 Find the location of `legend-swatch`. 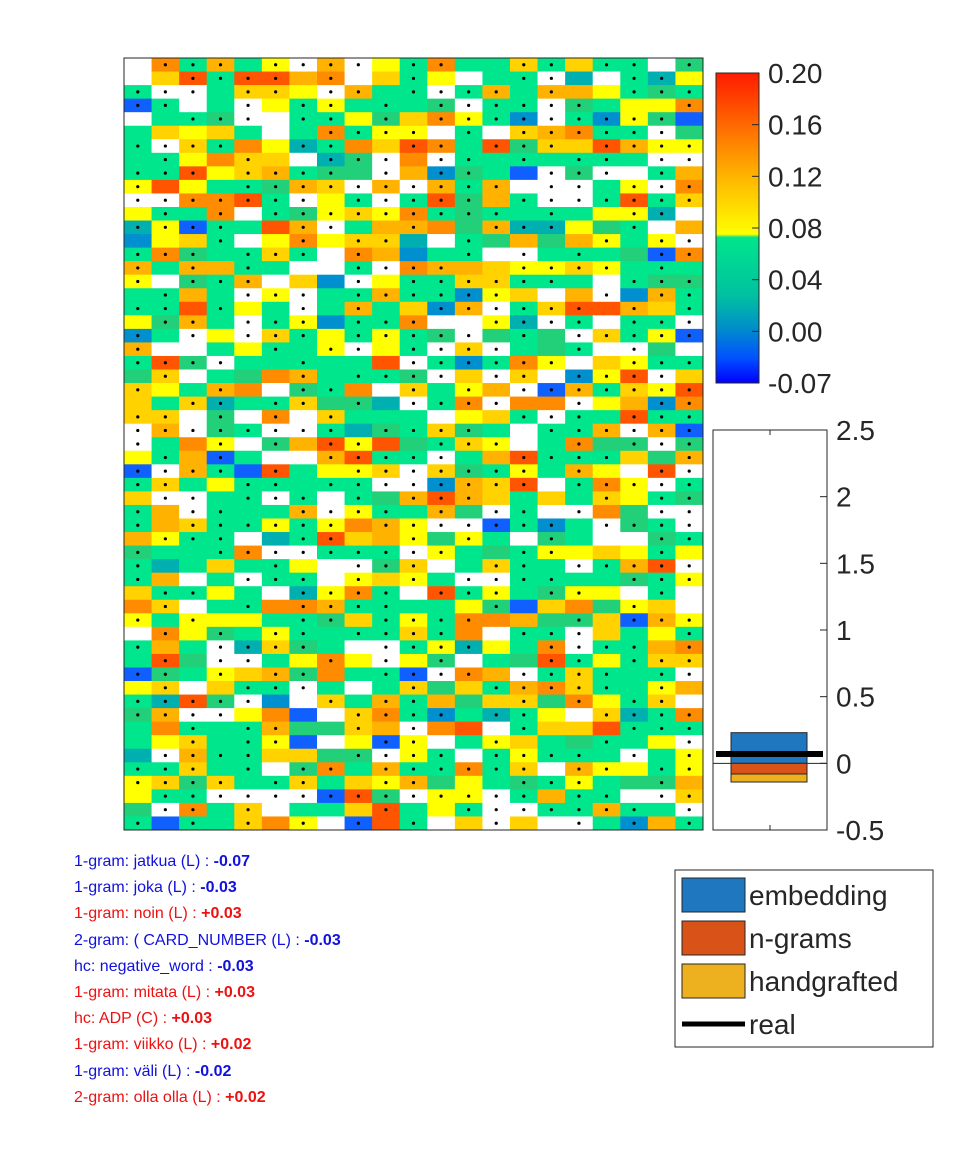

legend-swatch is located at coordinates (713, 981).